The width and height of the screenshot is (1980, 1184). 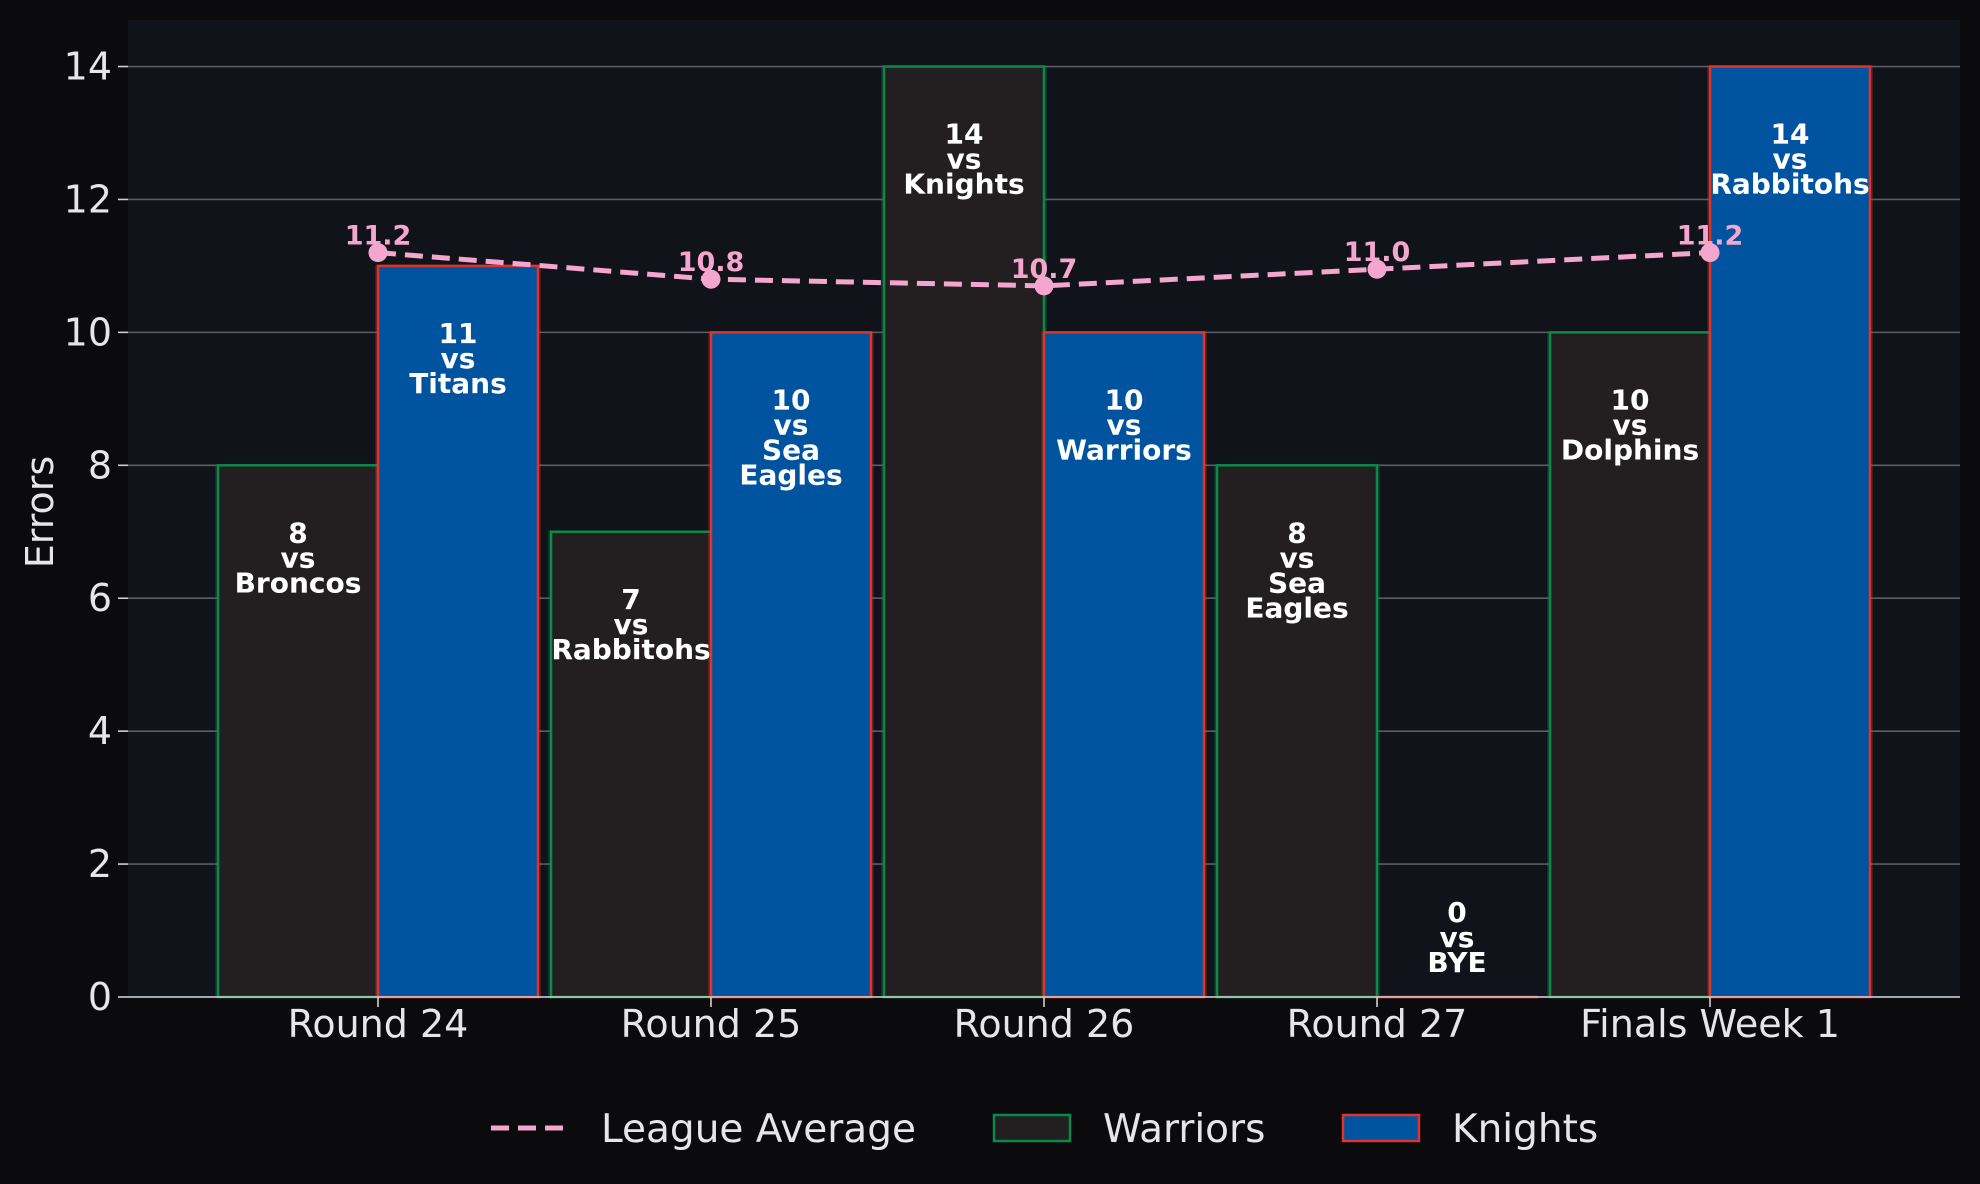 I want to click on y-tick-label: 2, so click(x=100, y=864).